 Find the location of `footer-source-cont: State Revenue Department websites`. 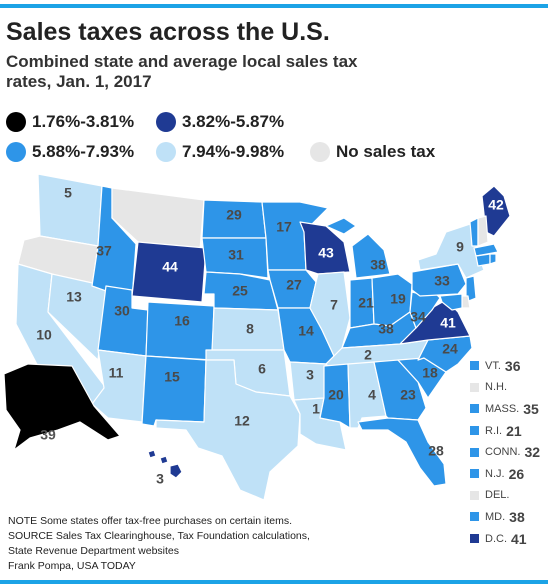

footer-source-cont: State Revenue Department websites is located at coordinates (94, 551).